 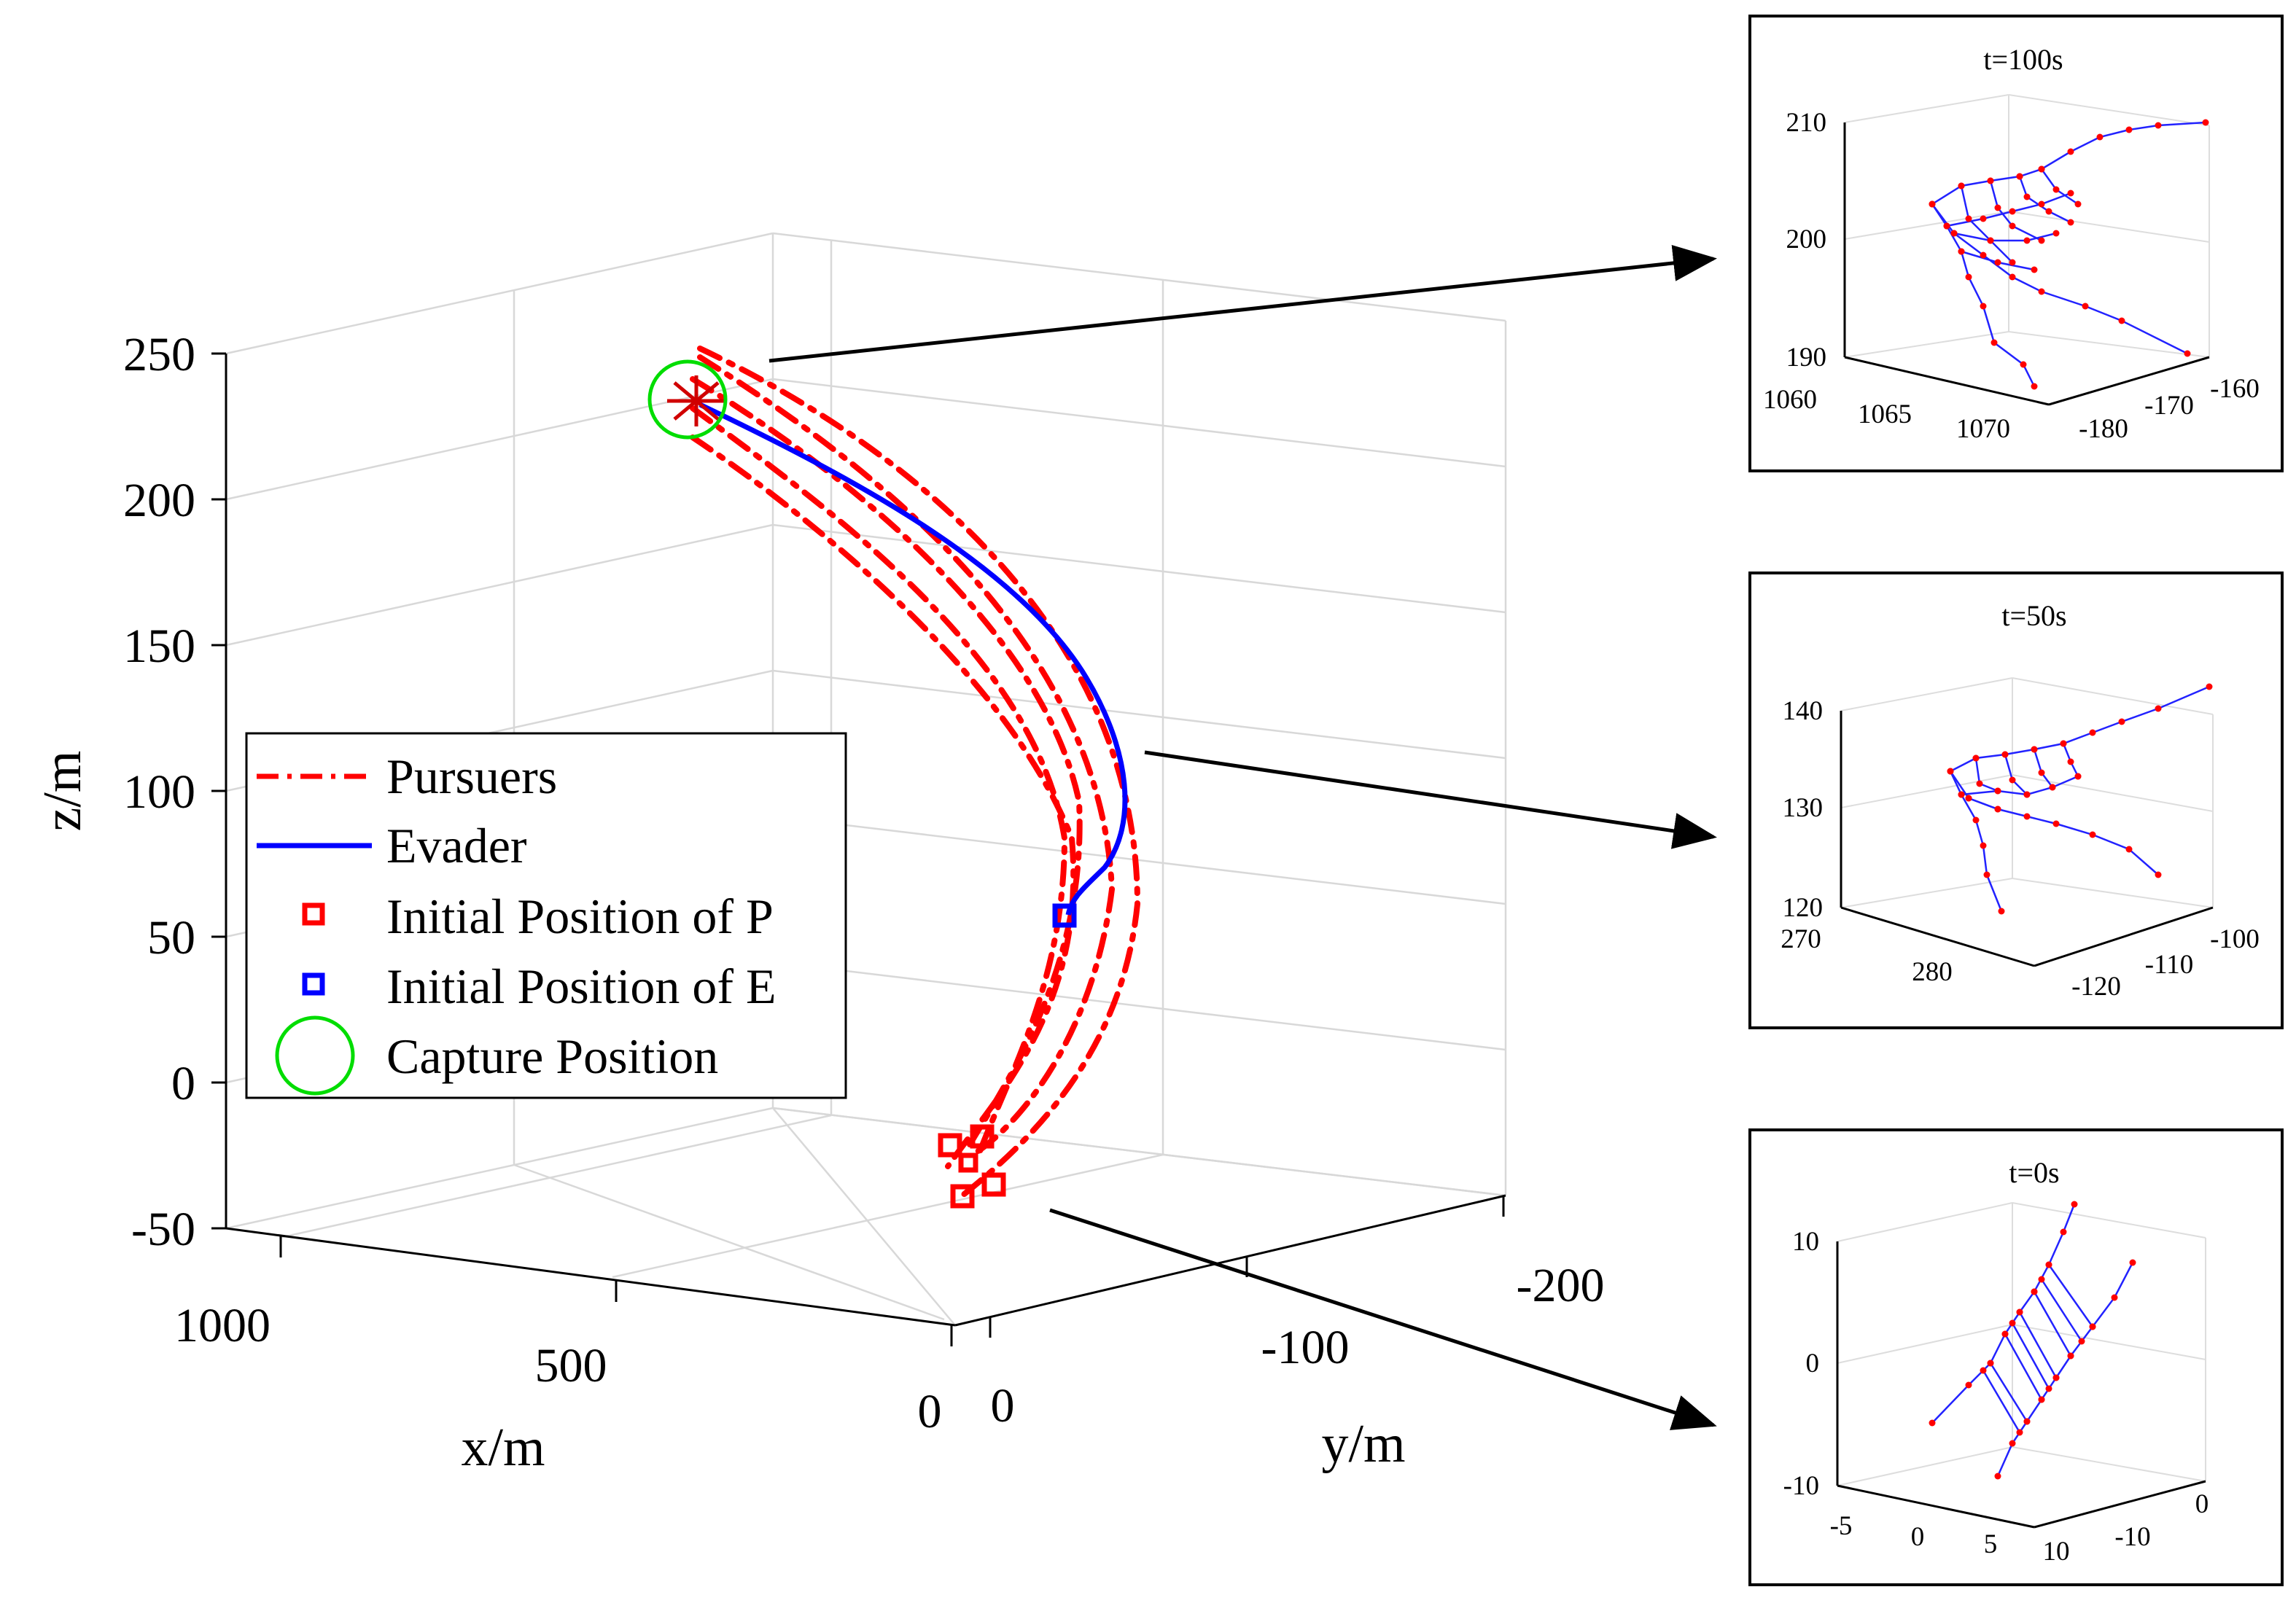 I want to click on pursuer-initial-markers, so click(x=972, y=1166).